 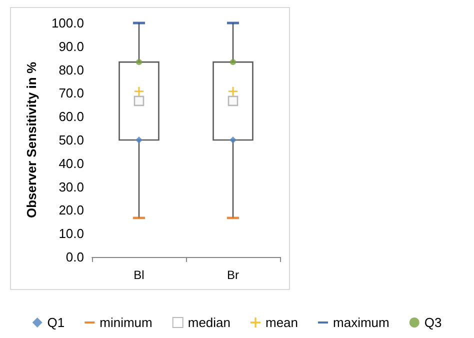 What do you see at coordinates (75, 257) in the screenshot?
I see `y-tick-label: 0.0` at bounding box center [75, 257].